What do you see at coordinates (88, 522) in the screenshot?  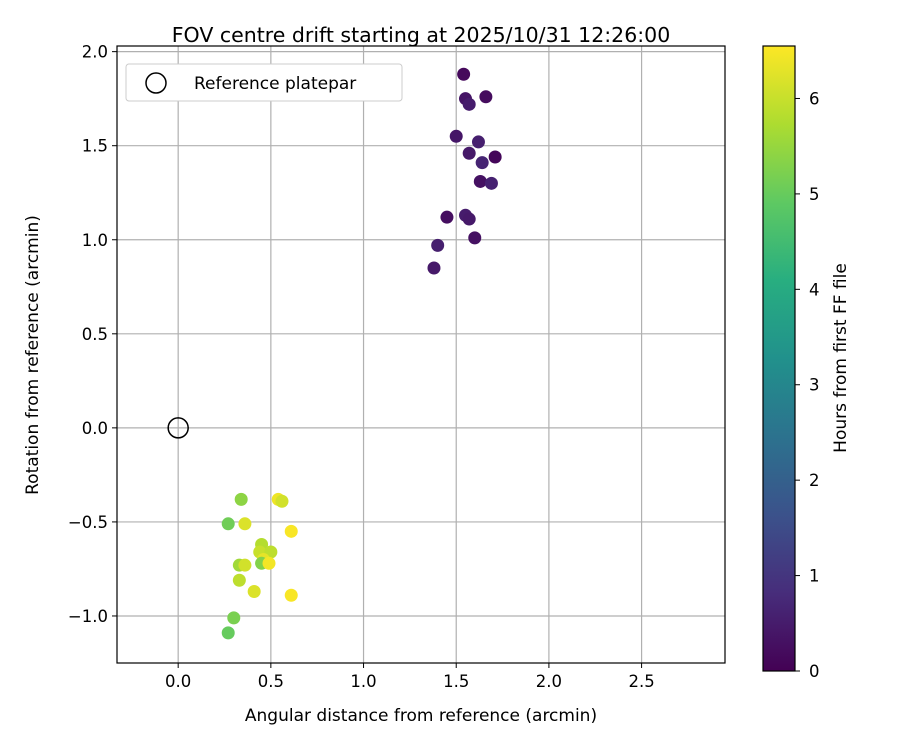 I see `y-tick-label: −0.5` at bounding box center [88, 522].